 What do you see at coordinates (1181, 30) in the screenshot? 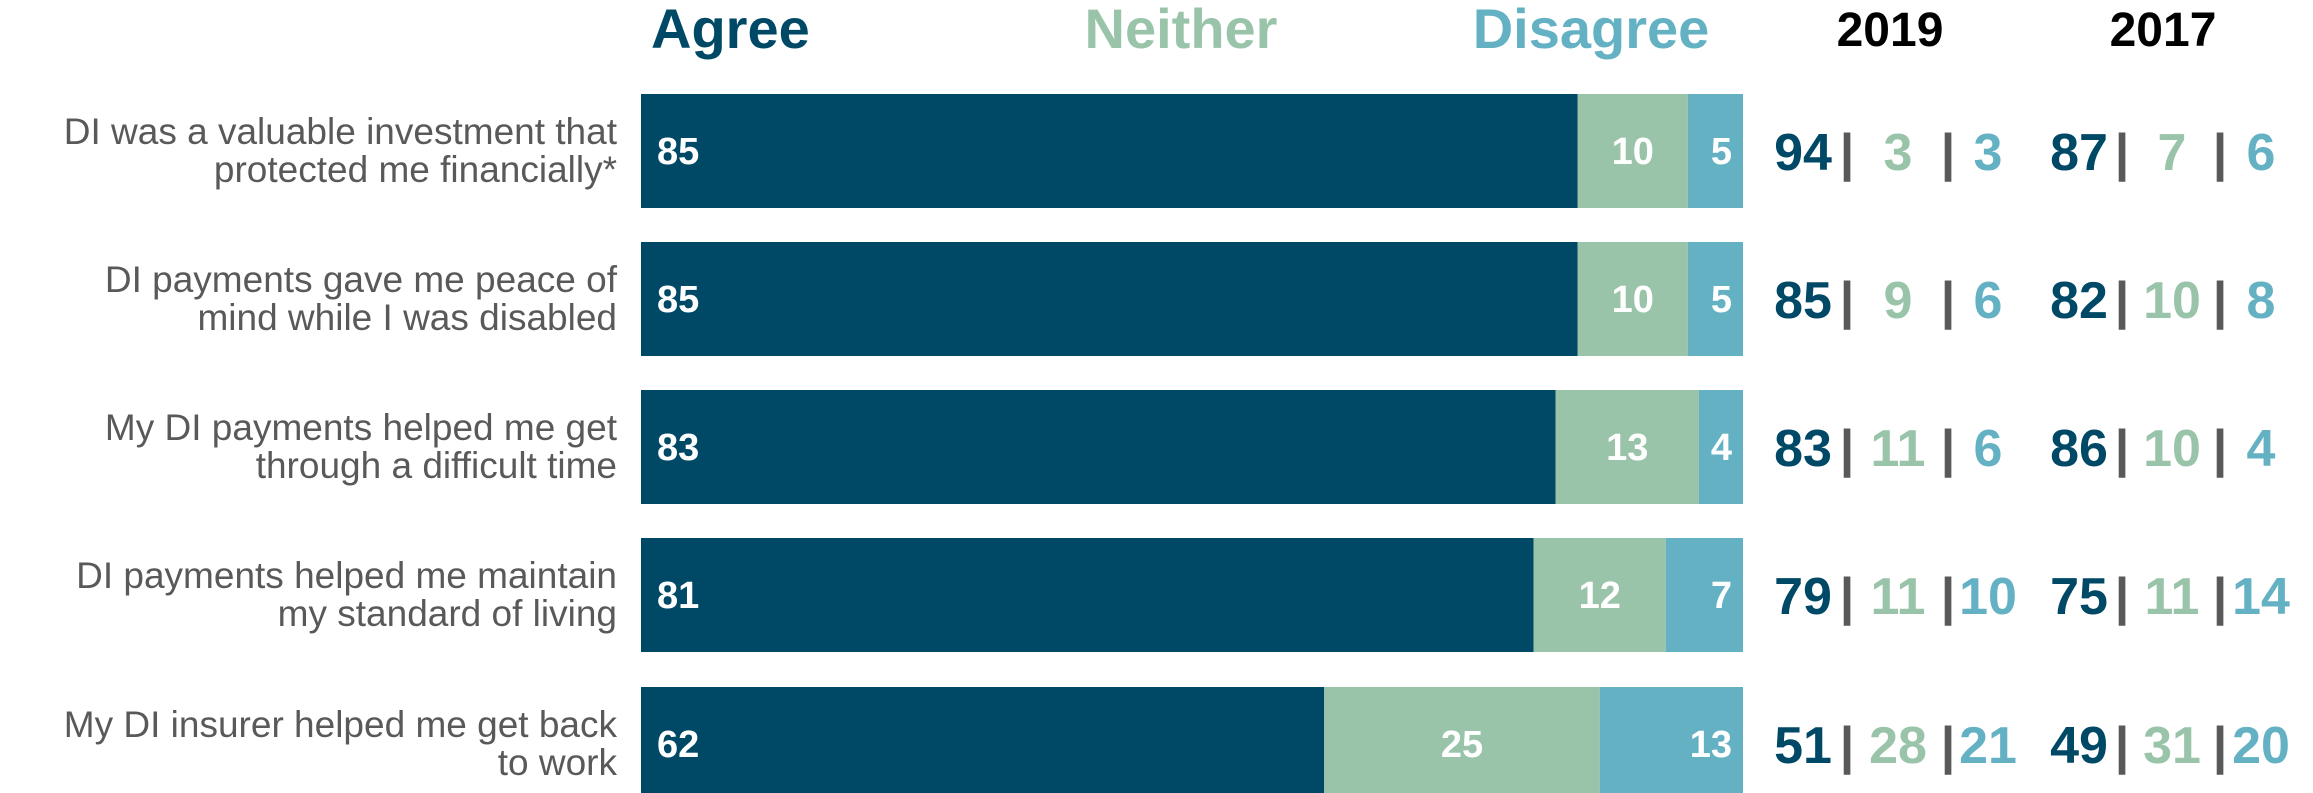
I see `legend-neither: Neither` at bounding box center [1181, 30].